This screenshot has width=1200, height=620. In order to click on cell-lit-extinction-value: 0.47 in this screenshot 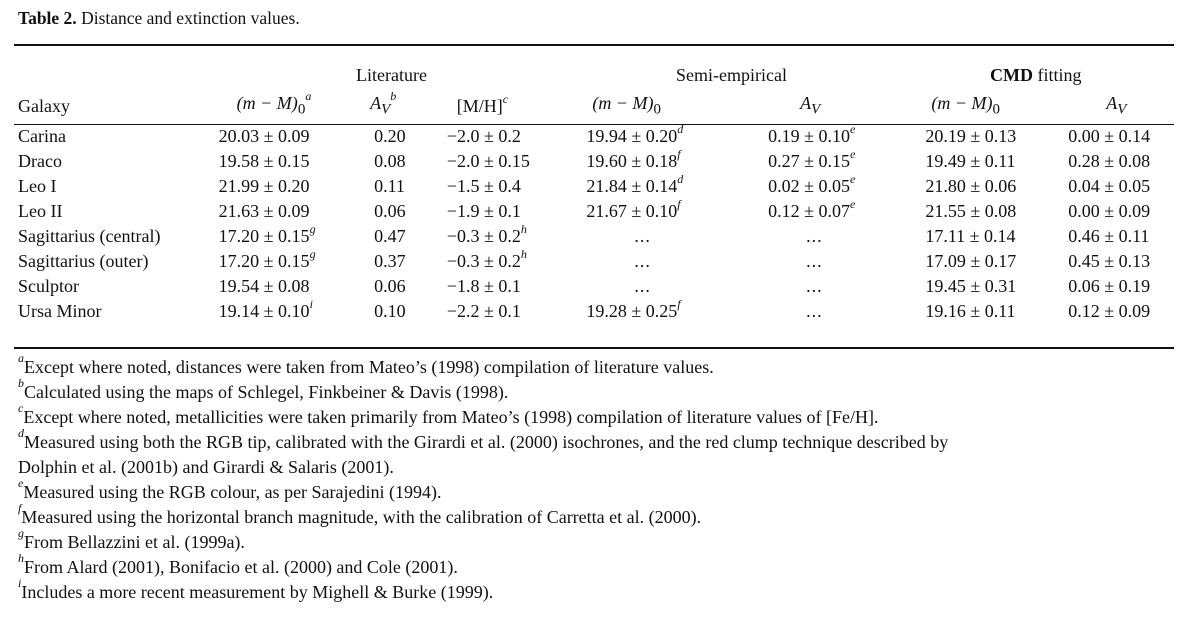, I will do `click(390, 235)`.